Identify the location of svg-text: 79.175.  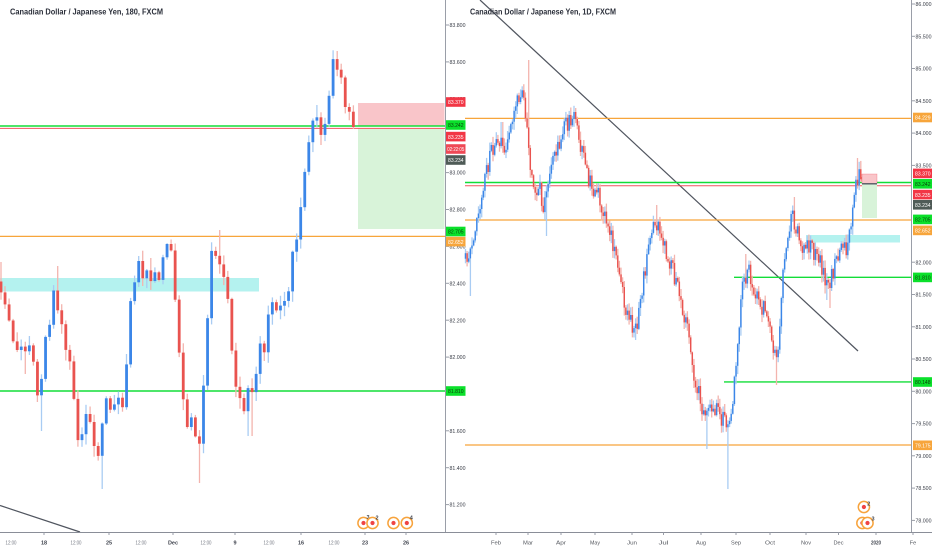
(923, 447).